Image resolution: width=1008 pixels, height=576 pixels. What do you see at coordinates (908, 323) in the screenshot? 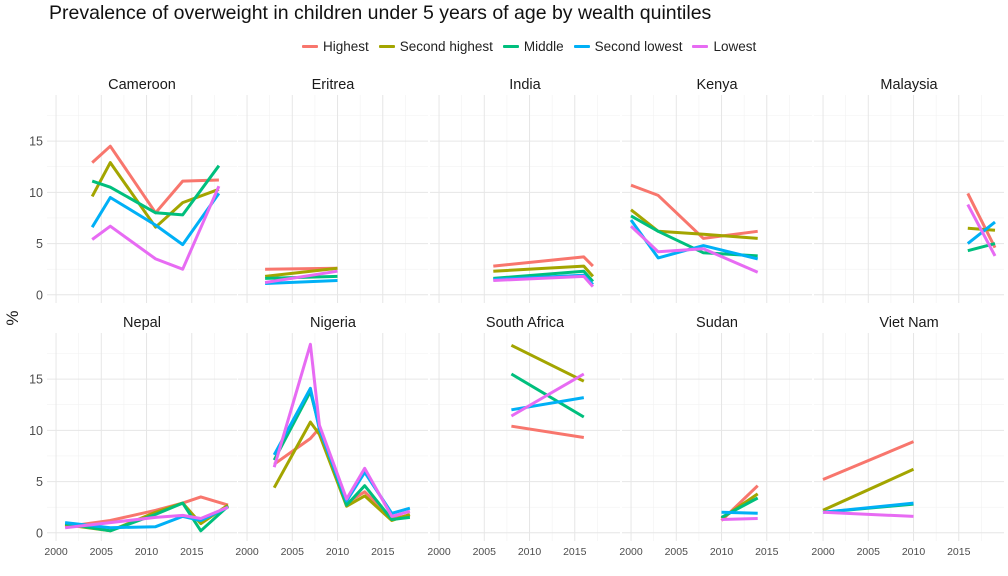
I see `facet-title: Viet Nam` at bounding box center [908, 323].